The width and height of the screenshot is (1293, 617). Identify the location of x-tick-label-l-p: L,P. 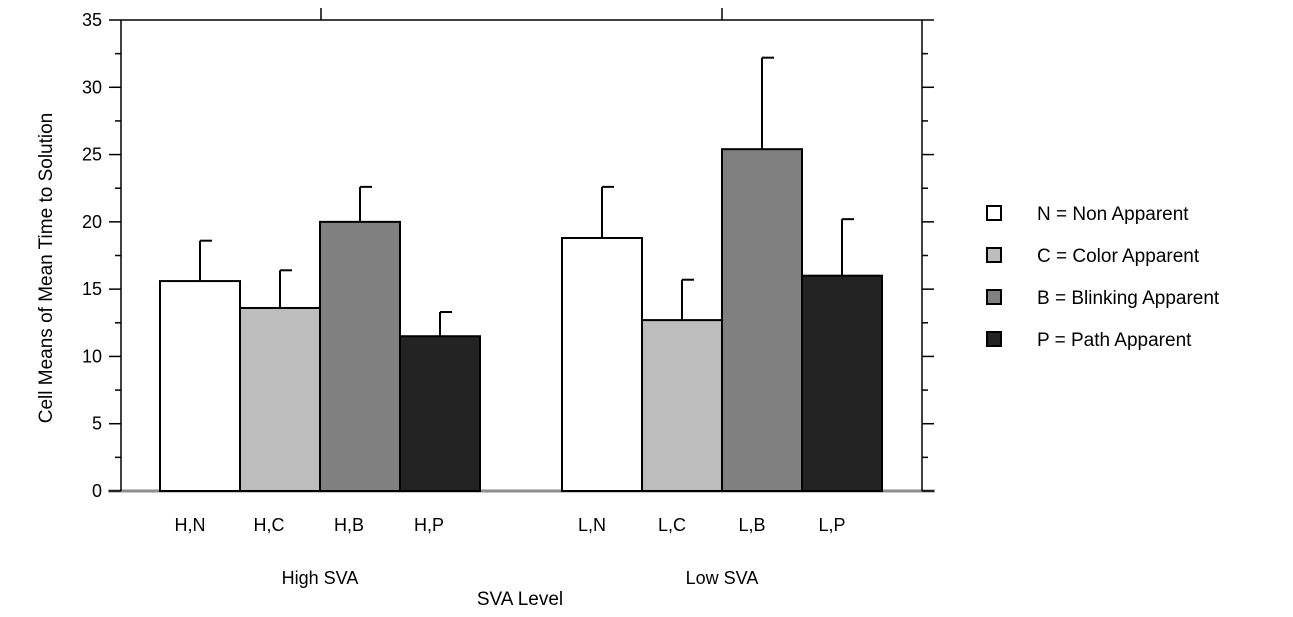
(831, 525).